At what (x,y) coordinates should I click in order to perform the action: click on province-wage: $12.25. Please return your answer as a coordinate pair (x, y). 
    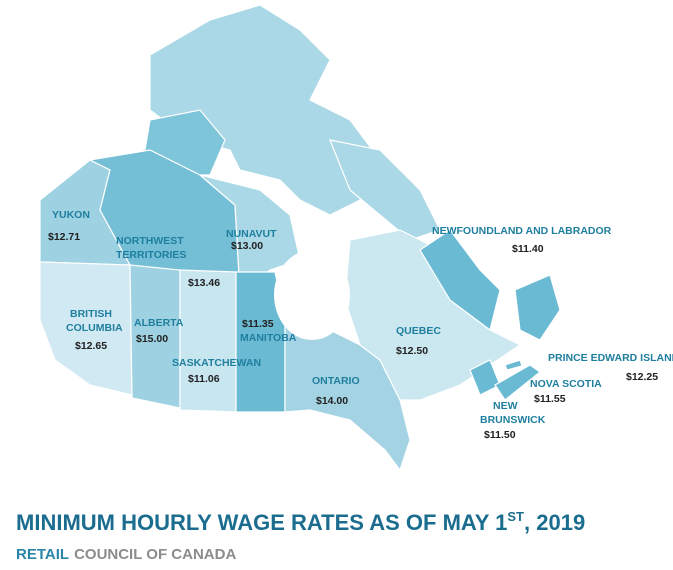
    Looking at the image, I should click on (642, 377).